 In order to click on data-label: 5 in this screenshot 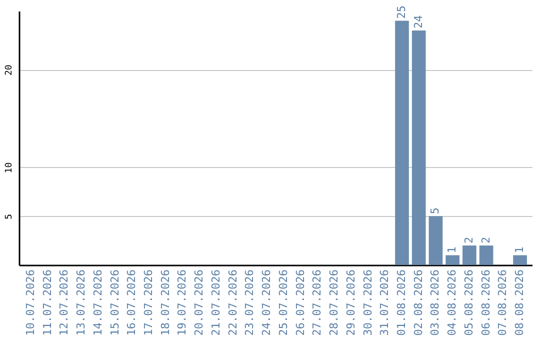, I will do `click(435, 211)`.